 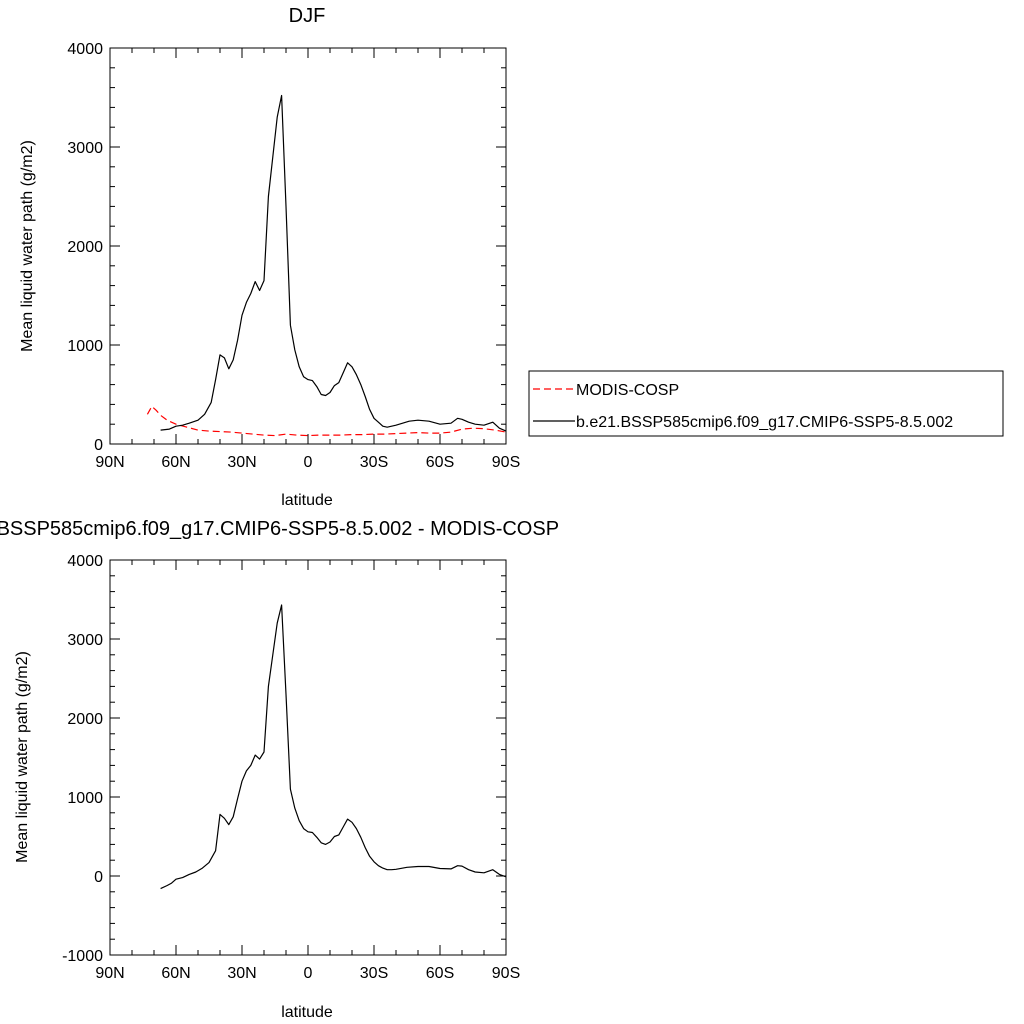 I want to click on top-series-group, so click(x=326, y=265).